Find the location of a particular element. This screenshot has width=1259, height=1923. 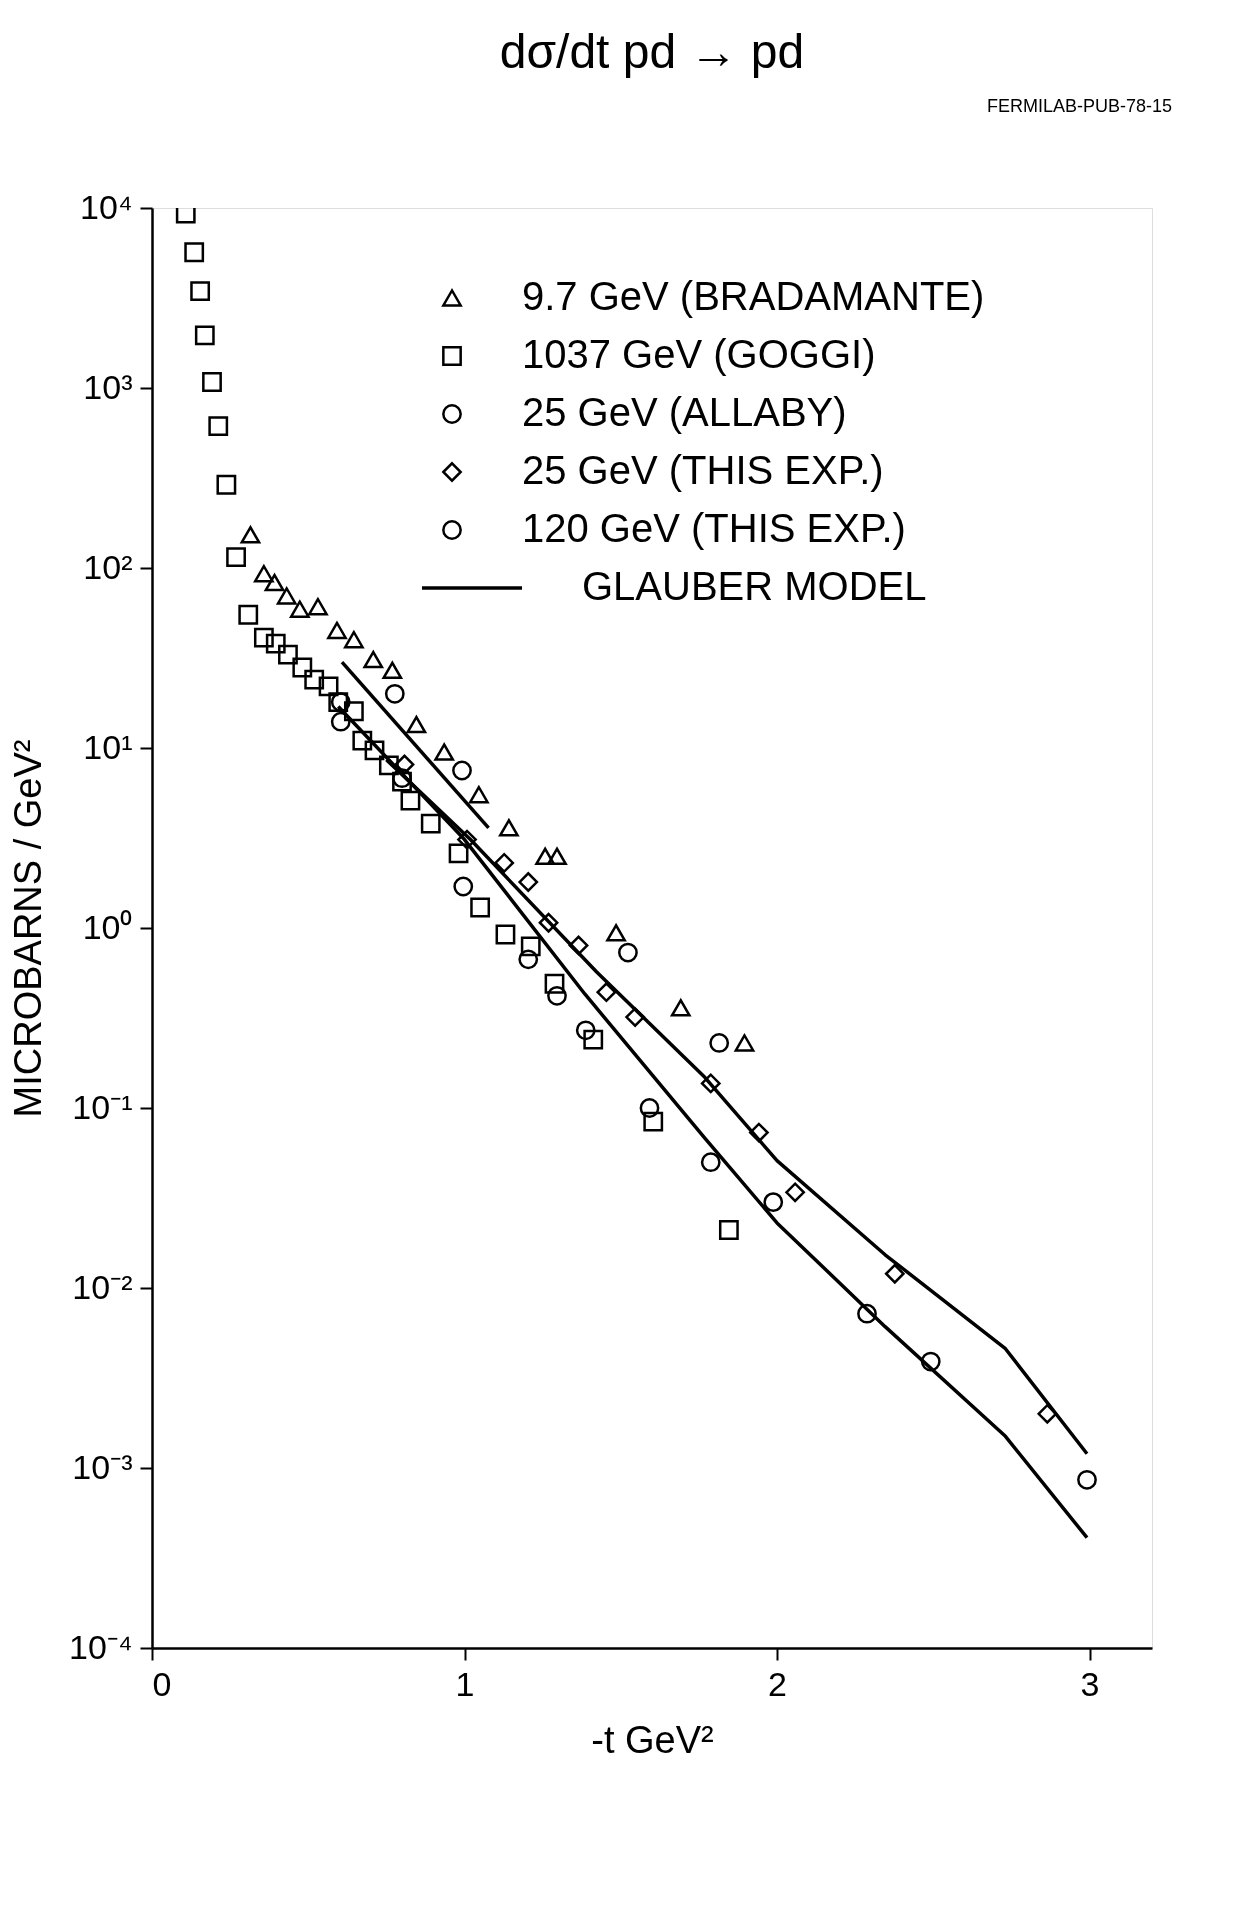

y-tick-label: 10⁴ is located at coordinates (106, 206).